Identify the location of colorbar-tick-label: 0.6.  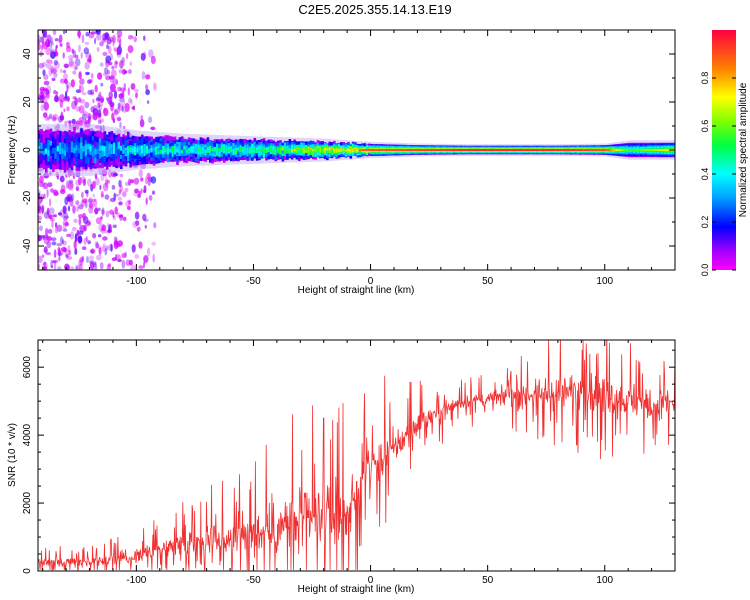
(705, 126).